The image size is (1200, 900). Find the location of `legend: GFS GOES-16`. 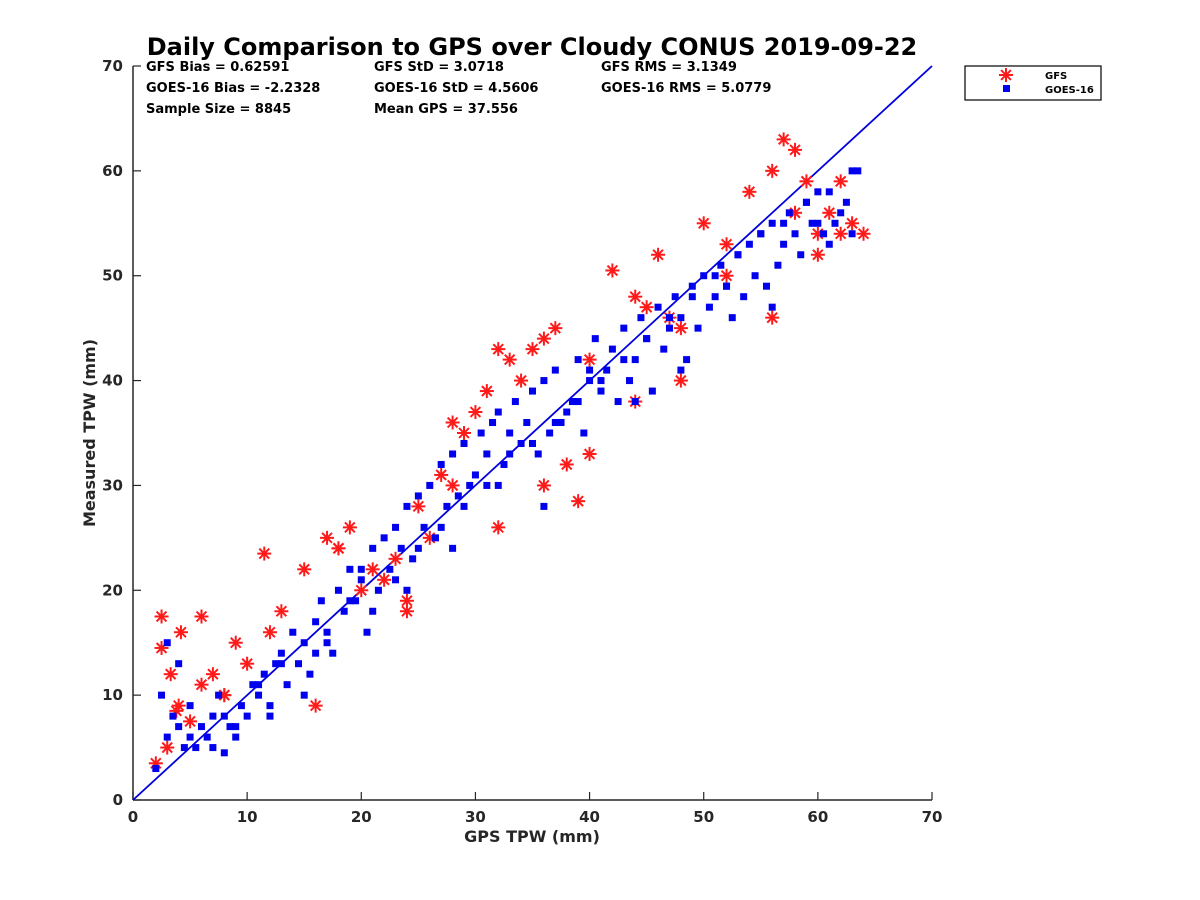

legend: GFS GOES-16 is located at coordinates (1033, 83).